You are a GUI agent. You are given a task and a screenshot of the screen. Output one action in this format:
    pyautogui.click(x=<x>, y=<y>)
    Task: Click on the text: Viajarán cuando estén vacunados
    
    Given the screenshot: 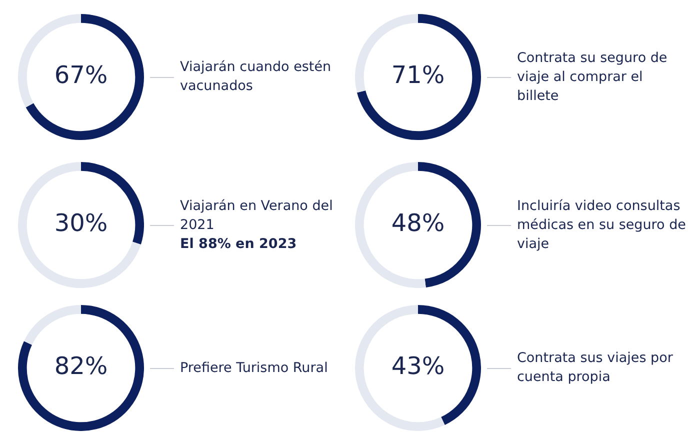 What is the action you would take?
    pyautogui.click(x=256, y=77)
    